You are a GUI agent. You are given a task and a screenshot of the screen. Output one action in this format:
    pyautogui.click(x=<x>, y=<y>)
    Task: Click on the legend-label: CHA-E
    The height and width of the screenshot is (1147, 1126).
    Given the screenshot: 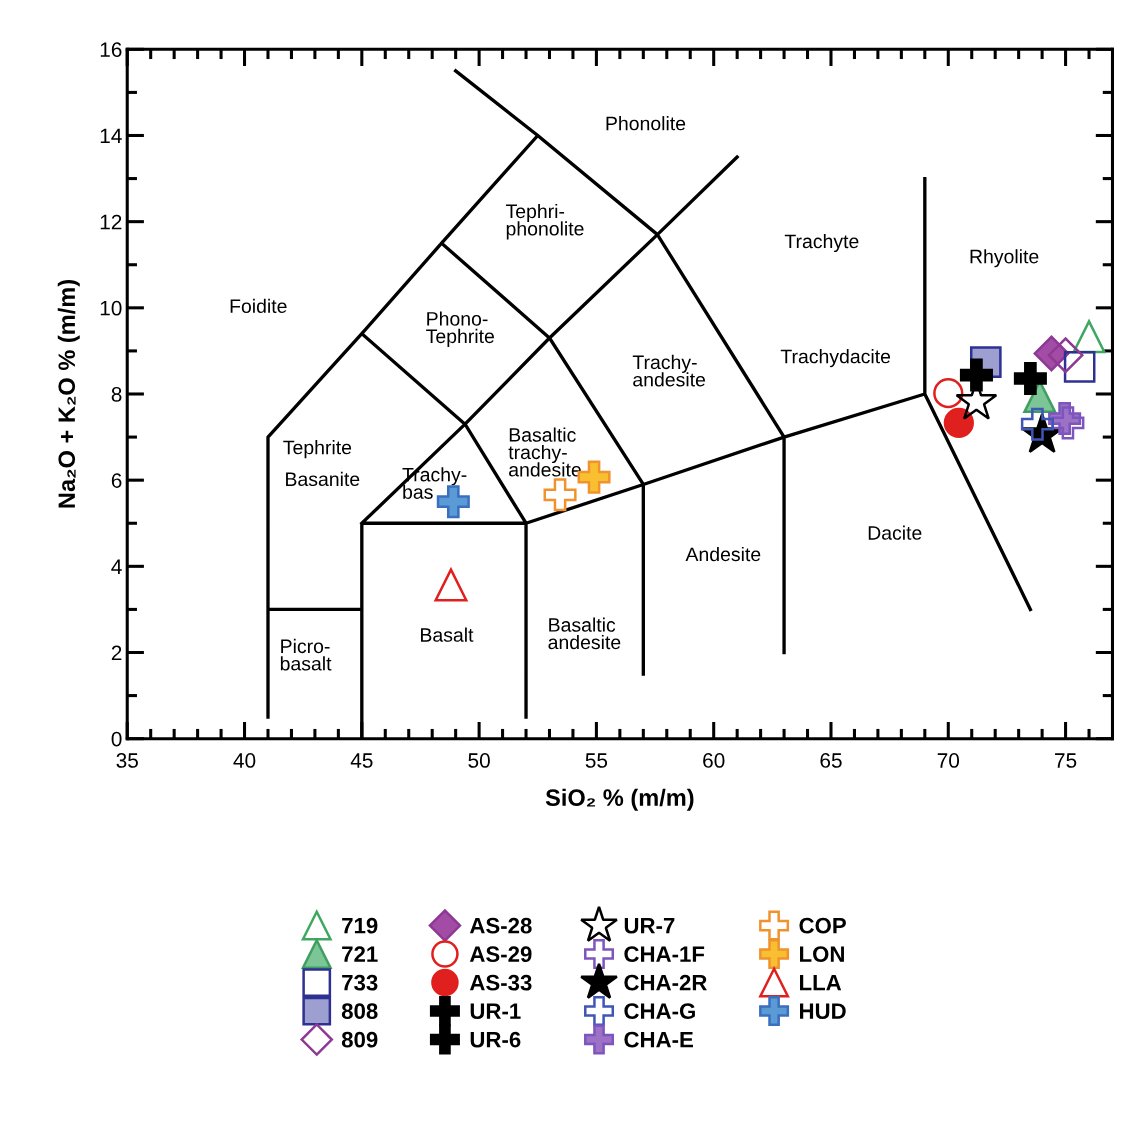 What is the action you would take?
    pyautogui.click(x=658, y=1039)
    